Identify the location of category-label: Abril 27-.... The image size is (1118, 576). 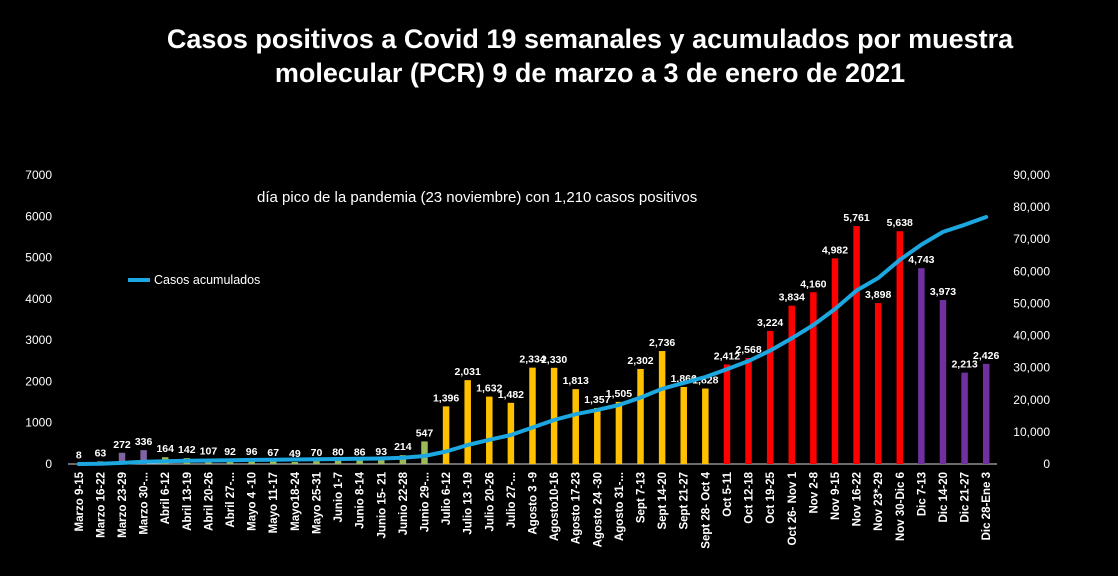
(231, 500).